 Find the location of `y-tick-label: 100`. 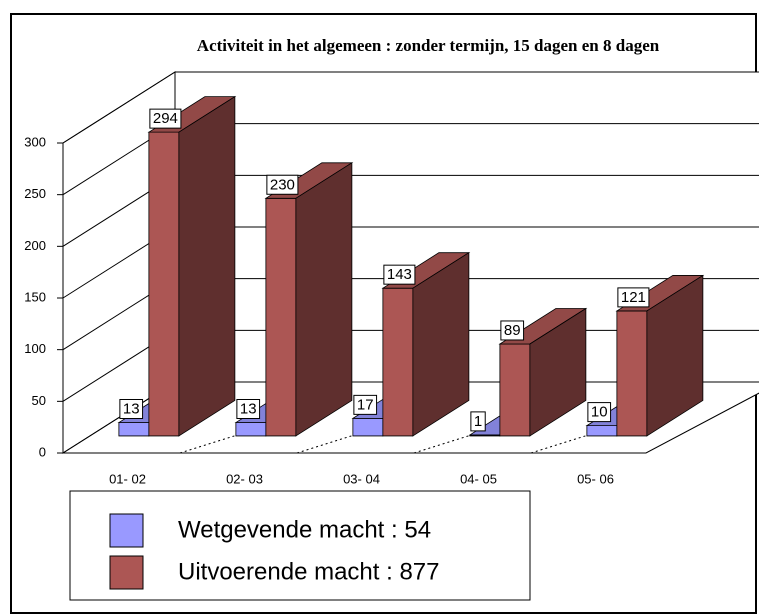

y-tick-label: 100 is located at coordinates (35, 348).